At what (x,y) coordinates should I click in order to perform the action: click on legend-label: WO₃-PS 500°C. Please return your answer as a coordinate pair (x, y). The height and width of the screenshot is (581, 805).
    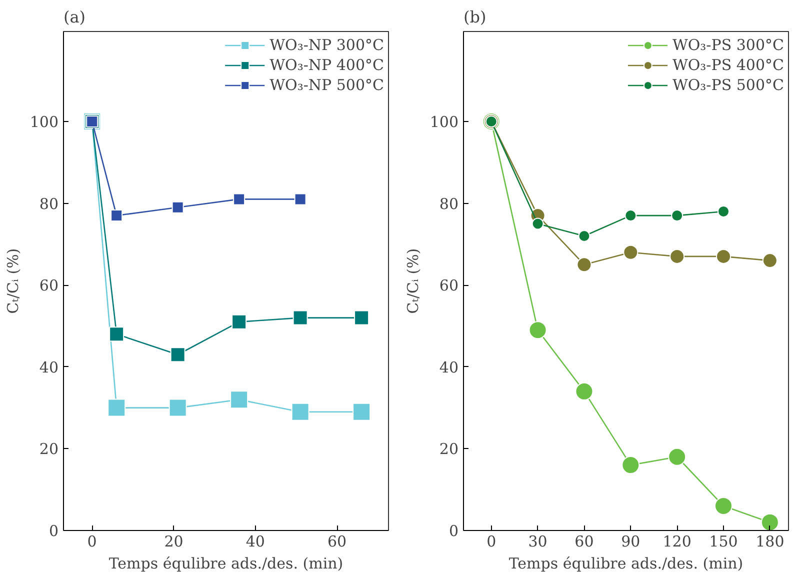
    Looking at the image, I should click on (728, 85).